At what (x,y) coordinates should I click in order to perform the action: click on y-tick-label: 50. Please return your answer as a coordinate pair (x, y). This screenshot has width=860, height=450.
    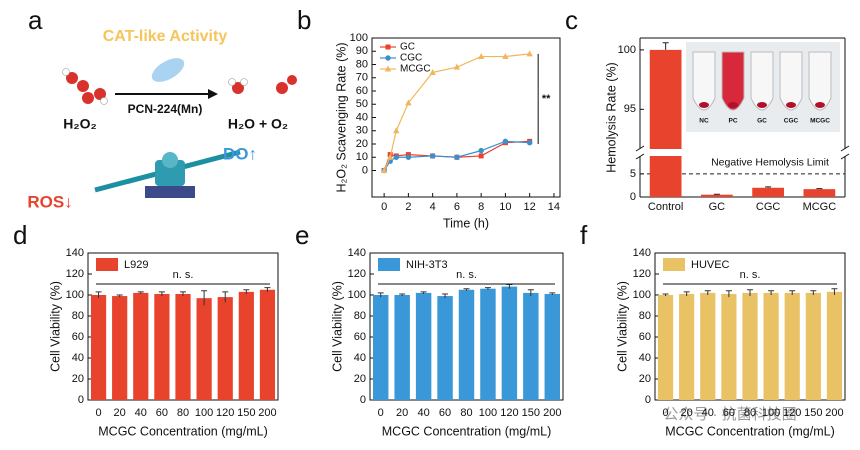
    Looking at the image, I should click on (362, 104).